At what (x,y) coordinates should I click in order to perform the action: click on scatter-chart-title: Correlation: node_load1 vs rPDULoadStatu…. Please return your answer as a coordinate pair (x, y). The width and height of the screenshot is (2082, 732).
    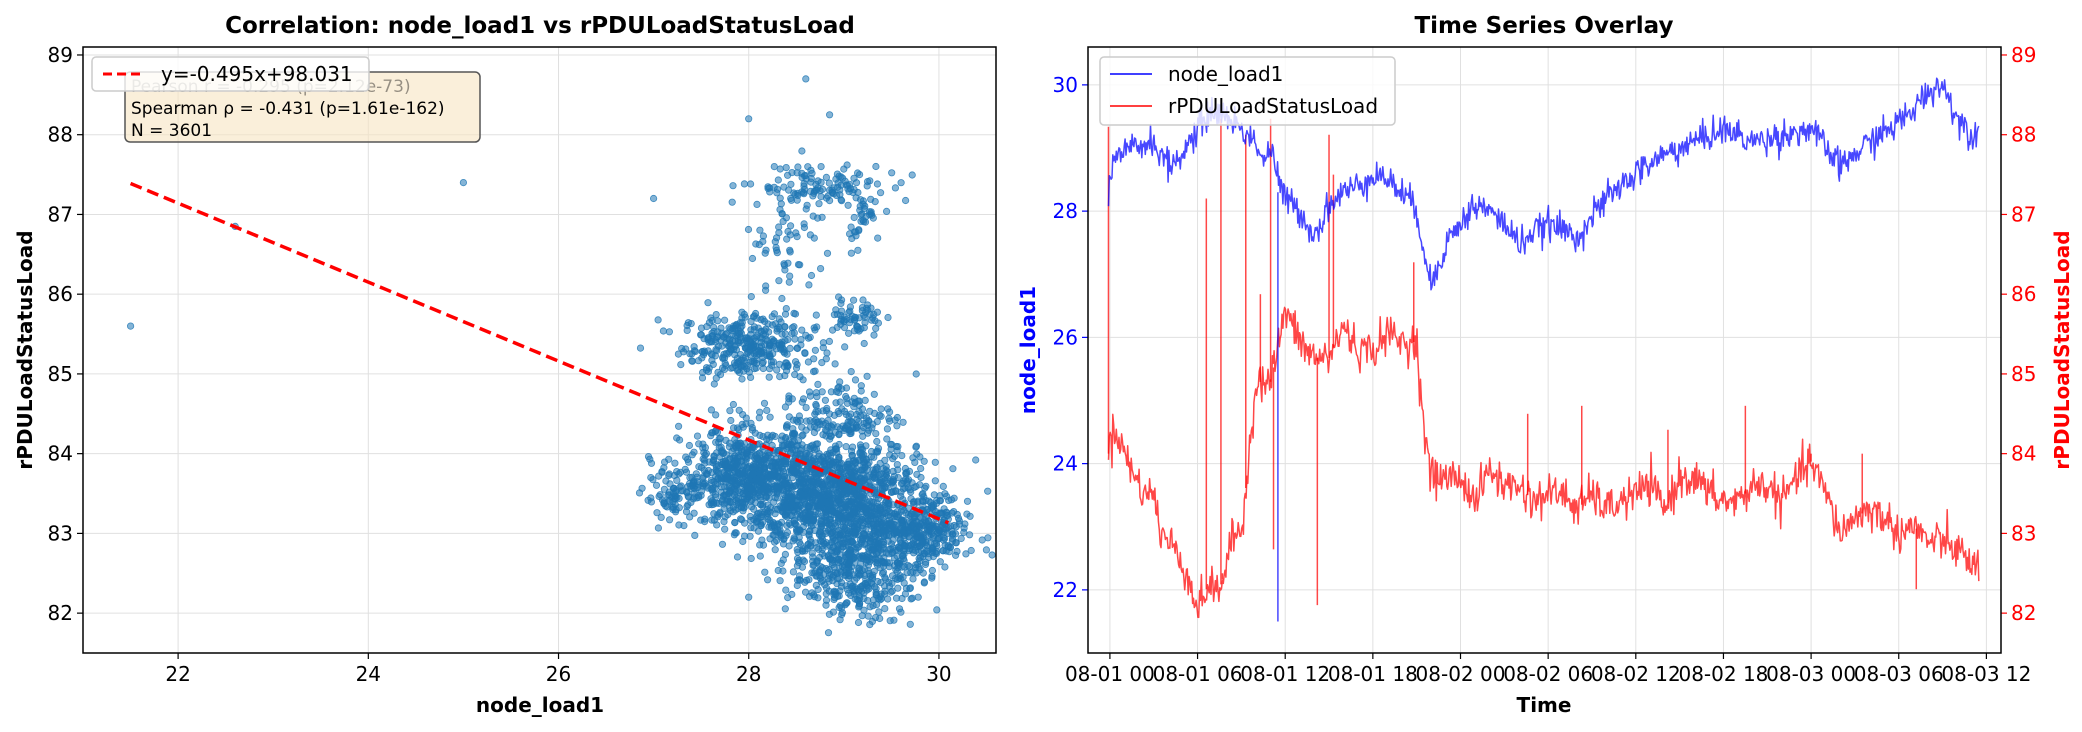
    Looking at the image, I should click on (540, 26).